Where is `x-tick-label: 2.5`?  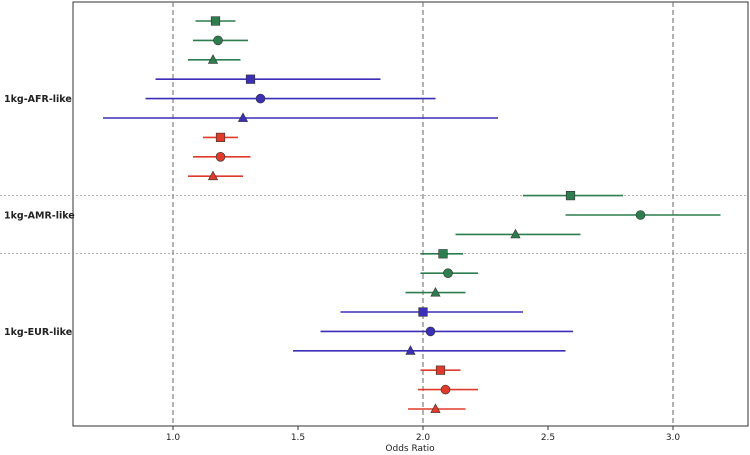
x-tick-label: 2.5 is located at coordinates (548, 438).